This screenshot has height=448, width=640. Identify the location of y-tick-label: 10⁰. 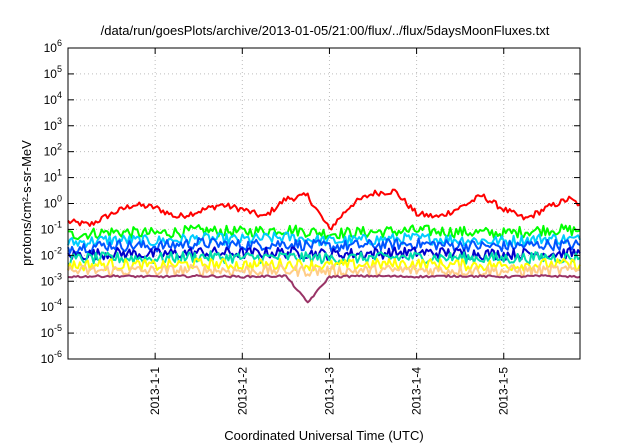
(53, 202).